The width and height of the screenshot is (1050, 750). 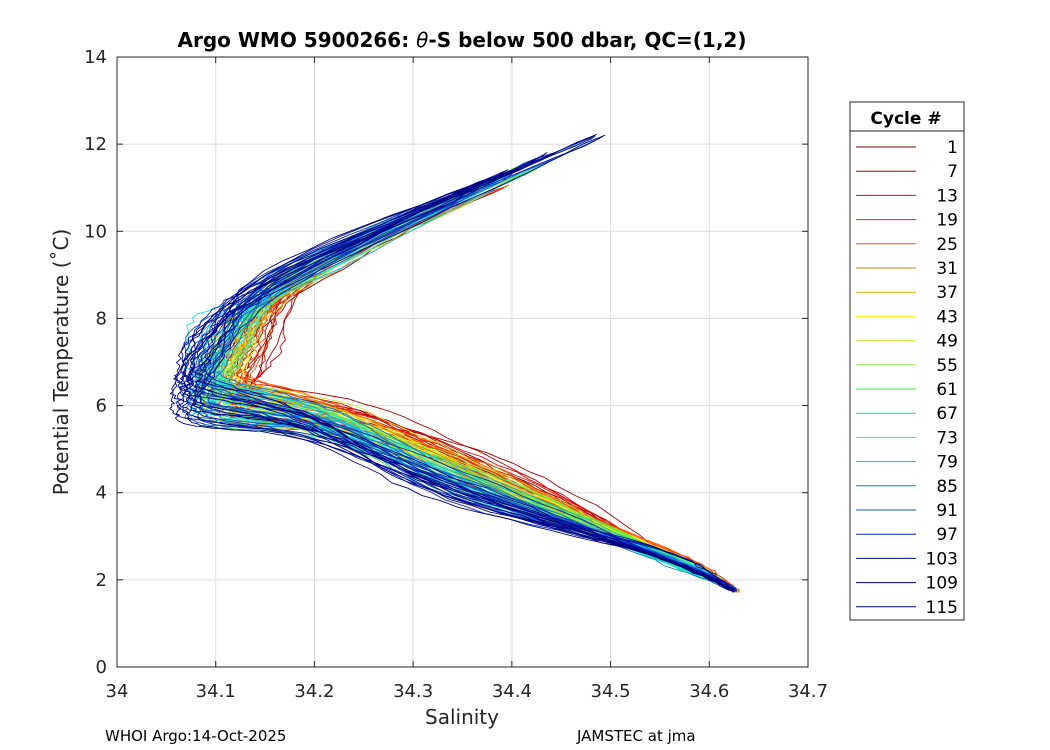 What do you see at coordinates (947, 438) in the screenshot?
I see `legend-entry: 73` at bounding box center [947, 438].